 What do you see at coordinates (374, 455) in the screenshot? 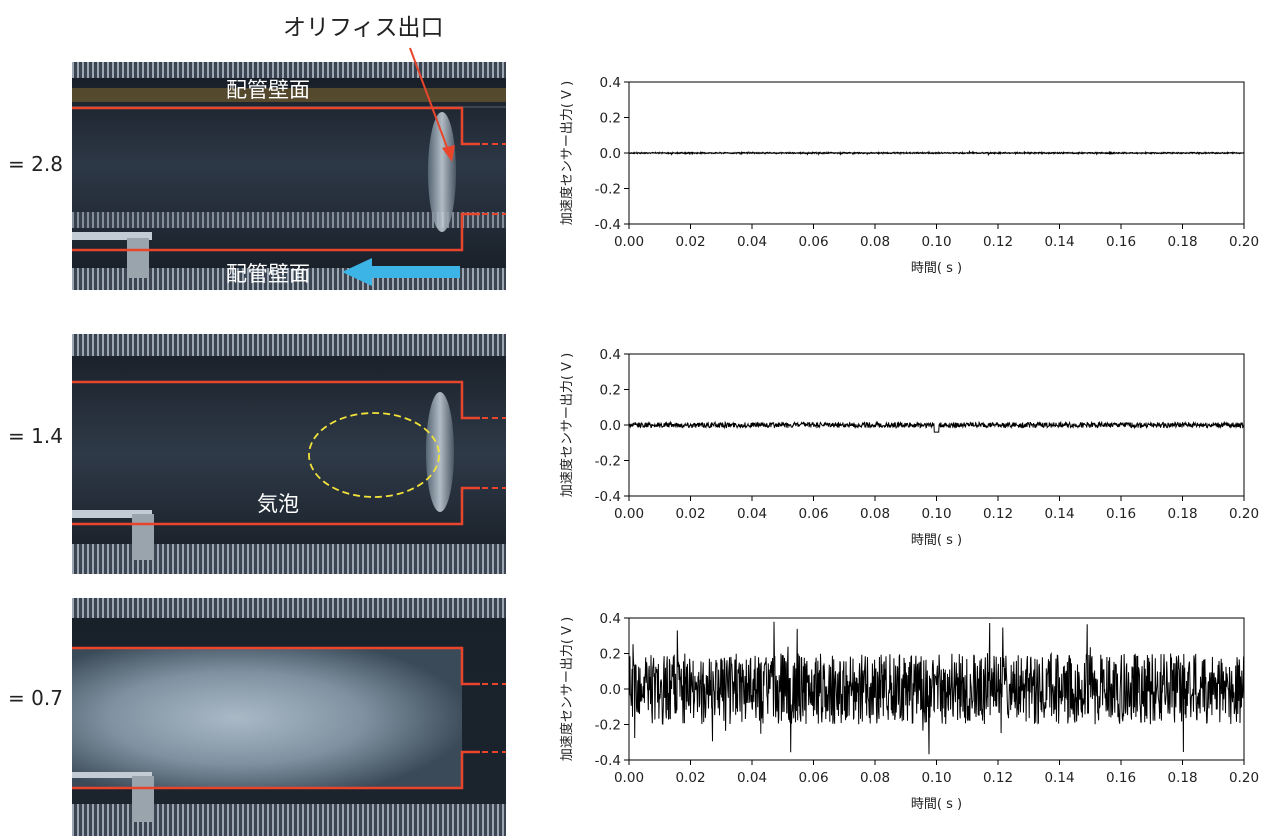
I see `bubble-outline` at bounding box center [374, 455].